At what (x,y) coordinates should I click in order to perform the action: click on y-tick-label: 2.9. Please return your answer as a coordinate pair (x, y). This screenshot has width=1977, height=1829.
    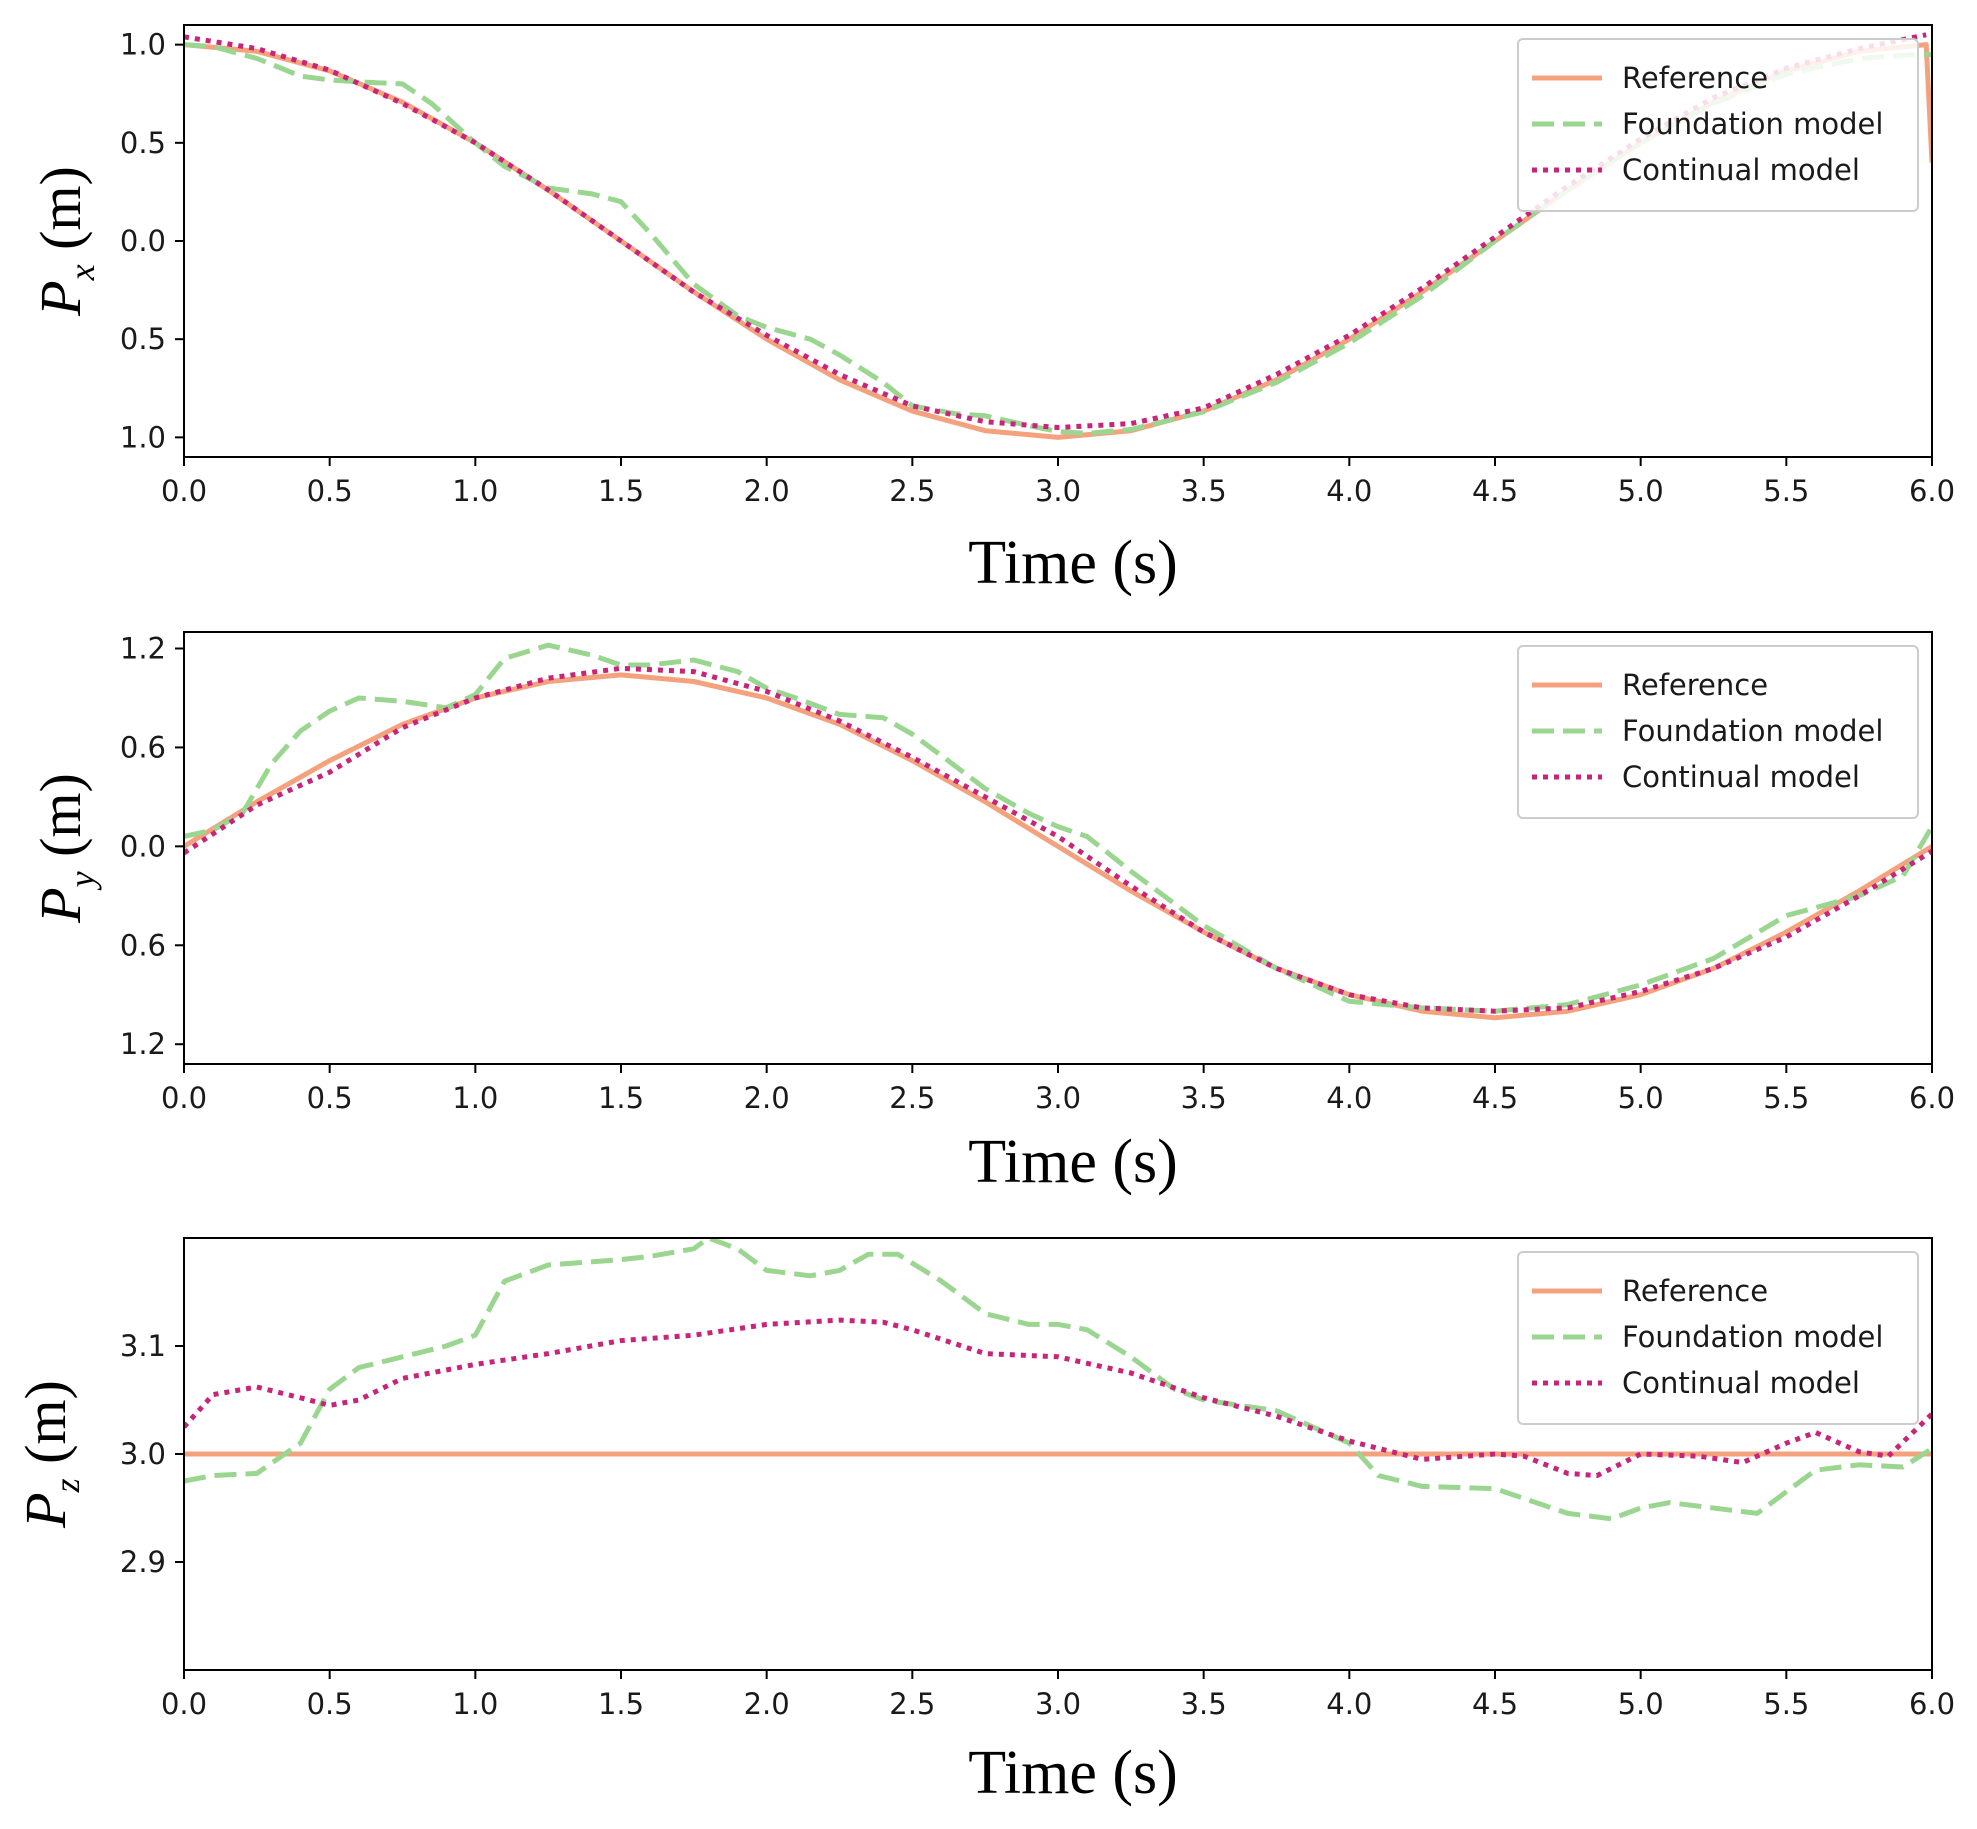
    Looking at the image, I should click on (143, 1562).